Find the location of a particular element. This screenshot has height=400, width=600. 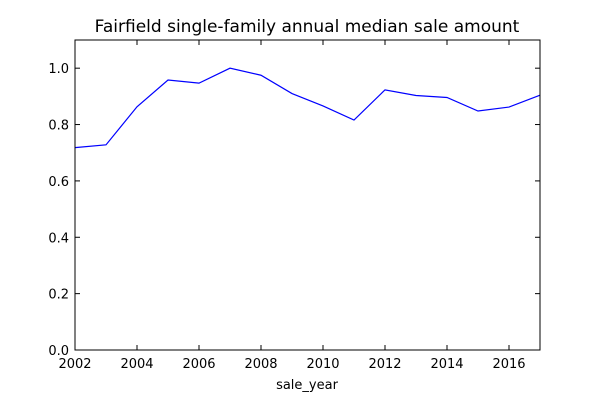

x-tick-label: 2008 is located at coordinates (260, 364).